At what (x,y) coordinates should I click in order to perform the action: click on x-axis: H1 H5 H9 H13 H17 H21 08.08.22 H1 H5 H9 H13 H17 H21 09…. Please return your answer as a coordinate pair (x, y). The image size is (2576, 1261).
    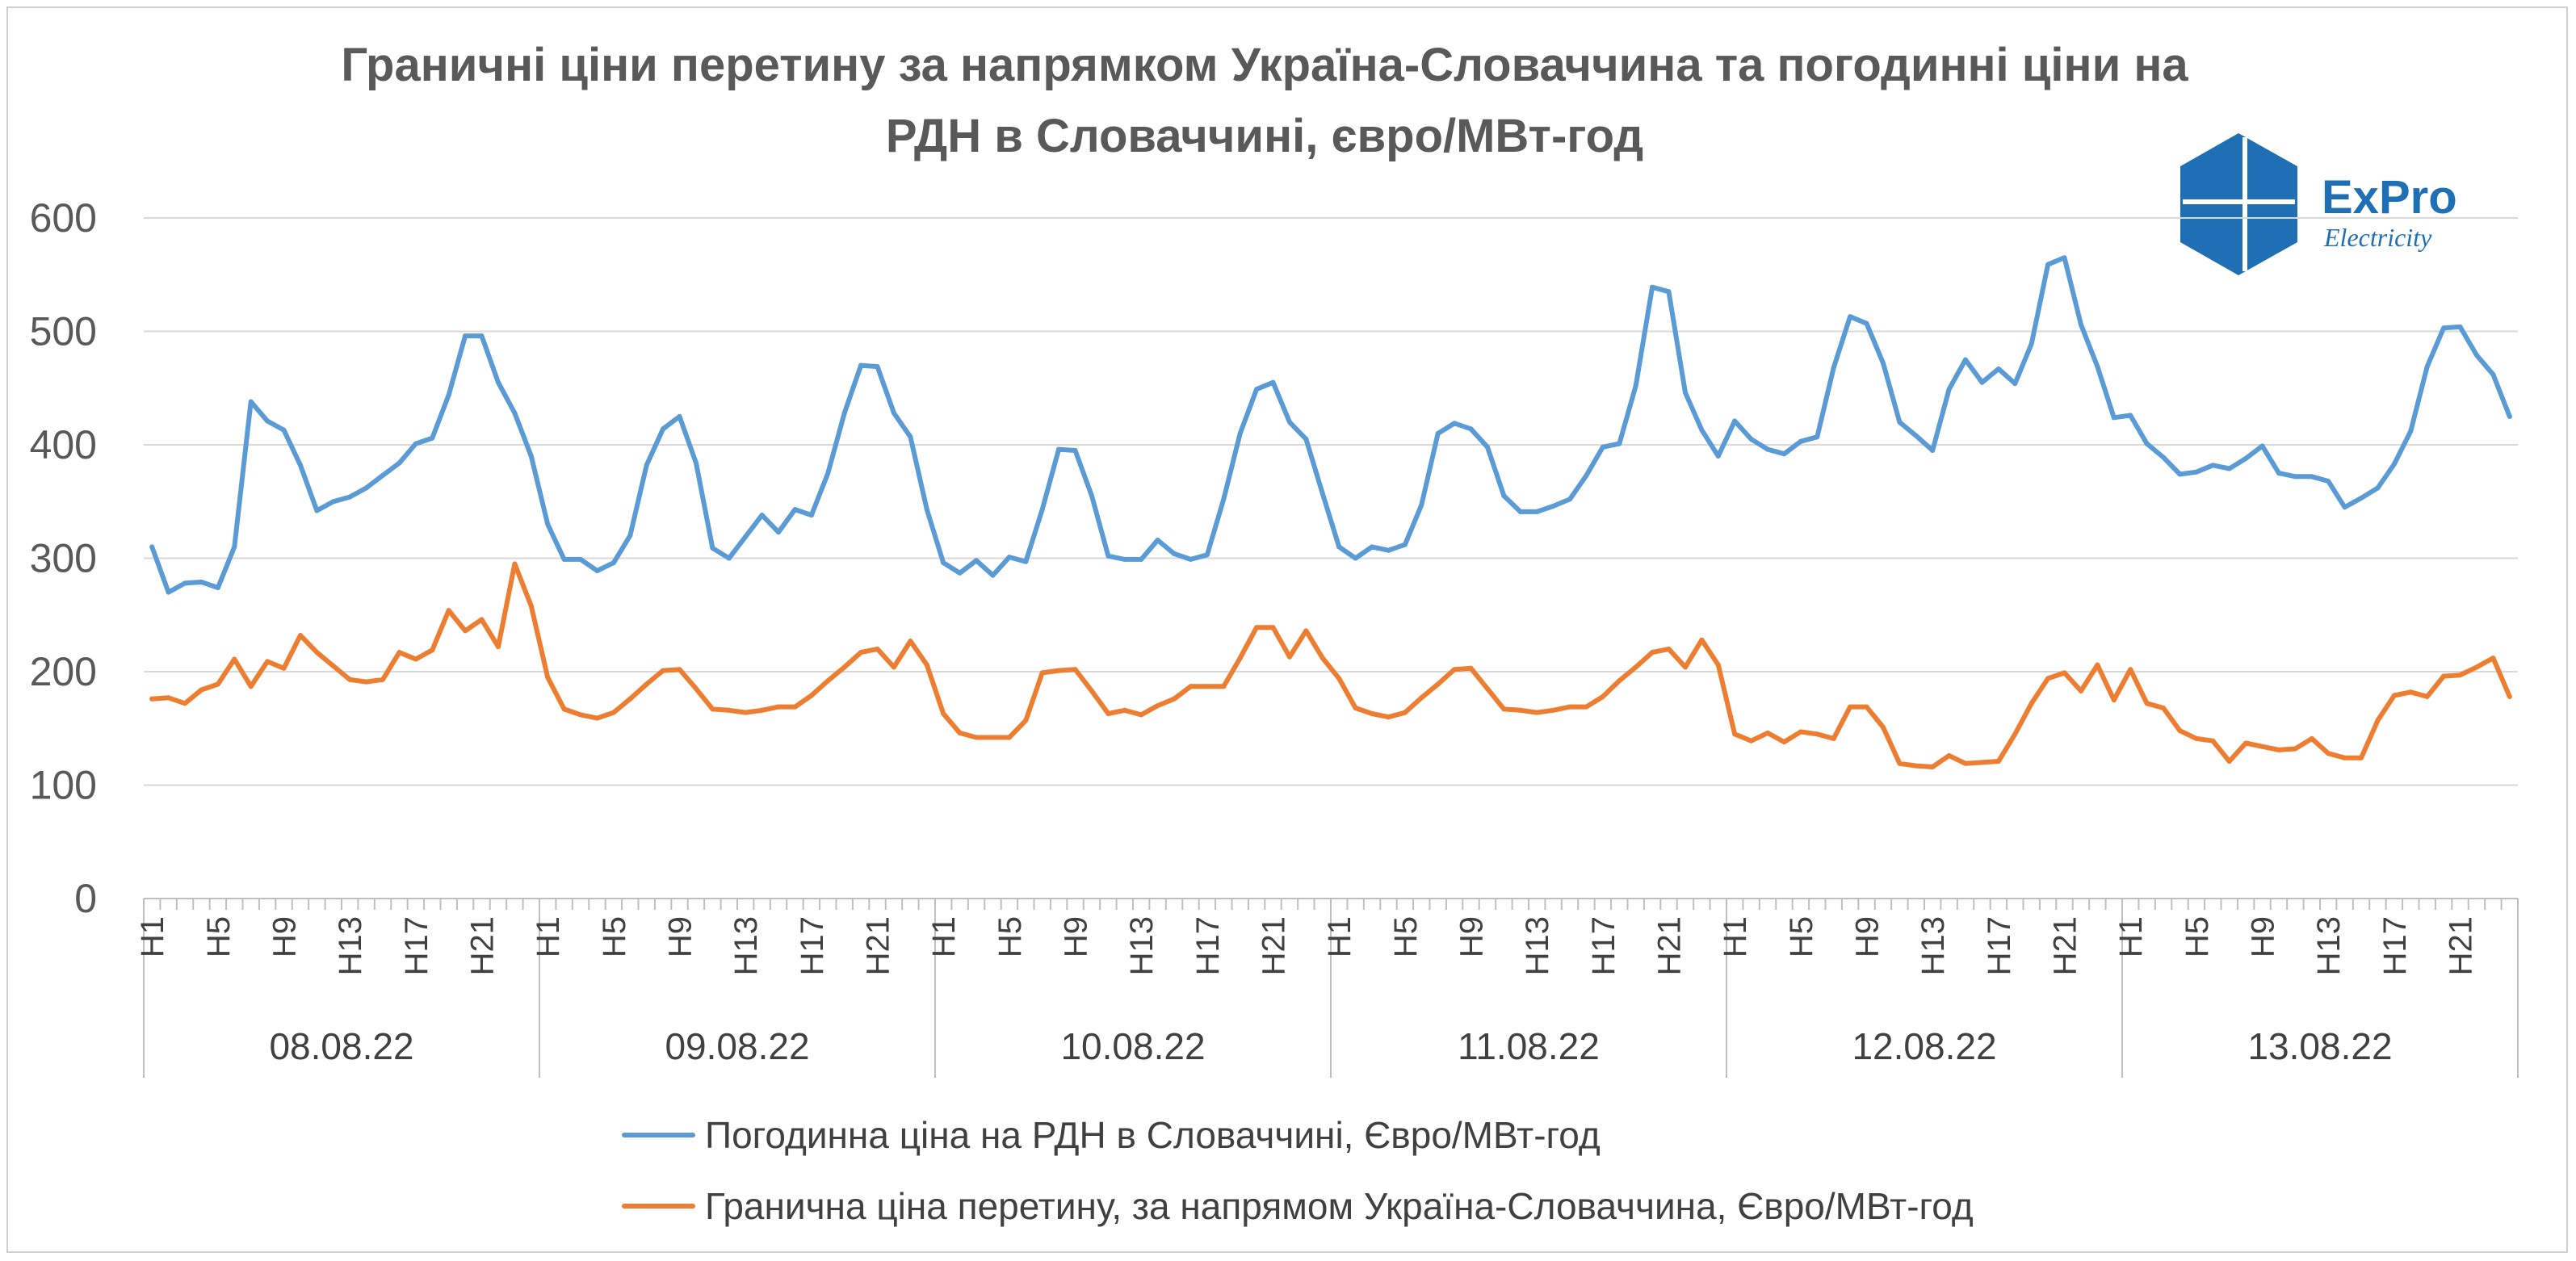
    Looking at the image, I should click on (1327, 988).